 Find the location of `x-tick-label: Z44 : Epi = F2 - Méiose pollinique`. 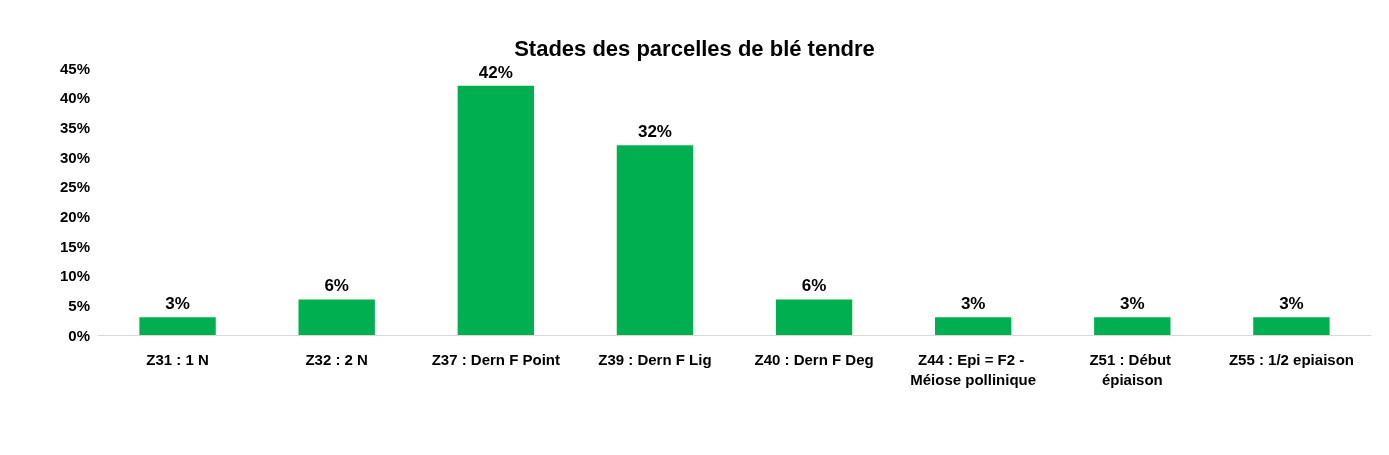

x-tick-label: Z44 : Epi = F2 - Méiose pollinique is located at coordinates (973, 369).